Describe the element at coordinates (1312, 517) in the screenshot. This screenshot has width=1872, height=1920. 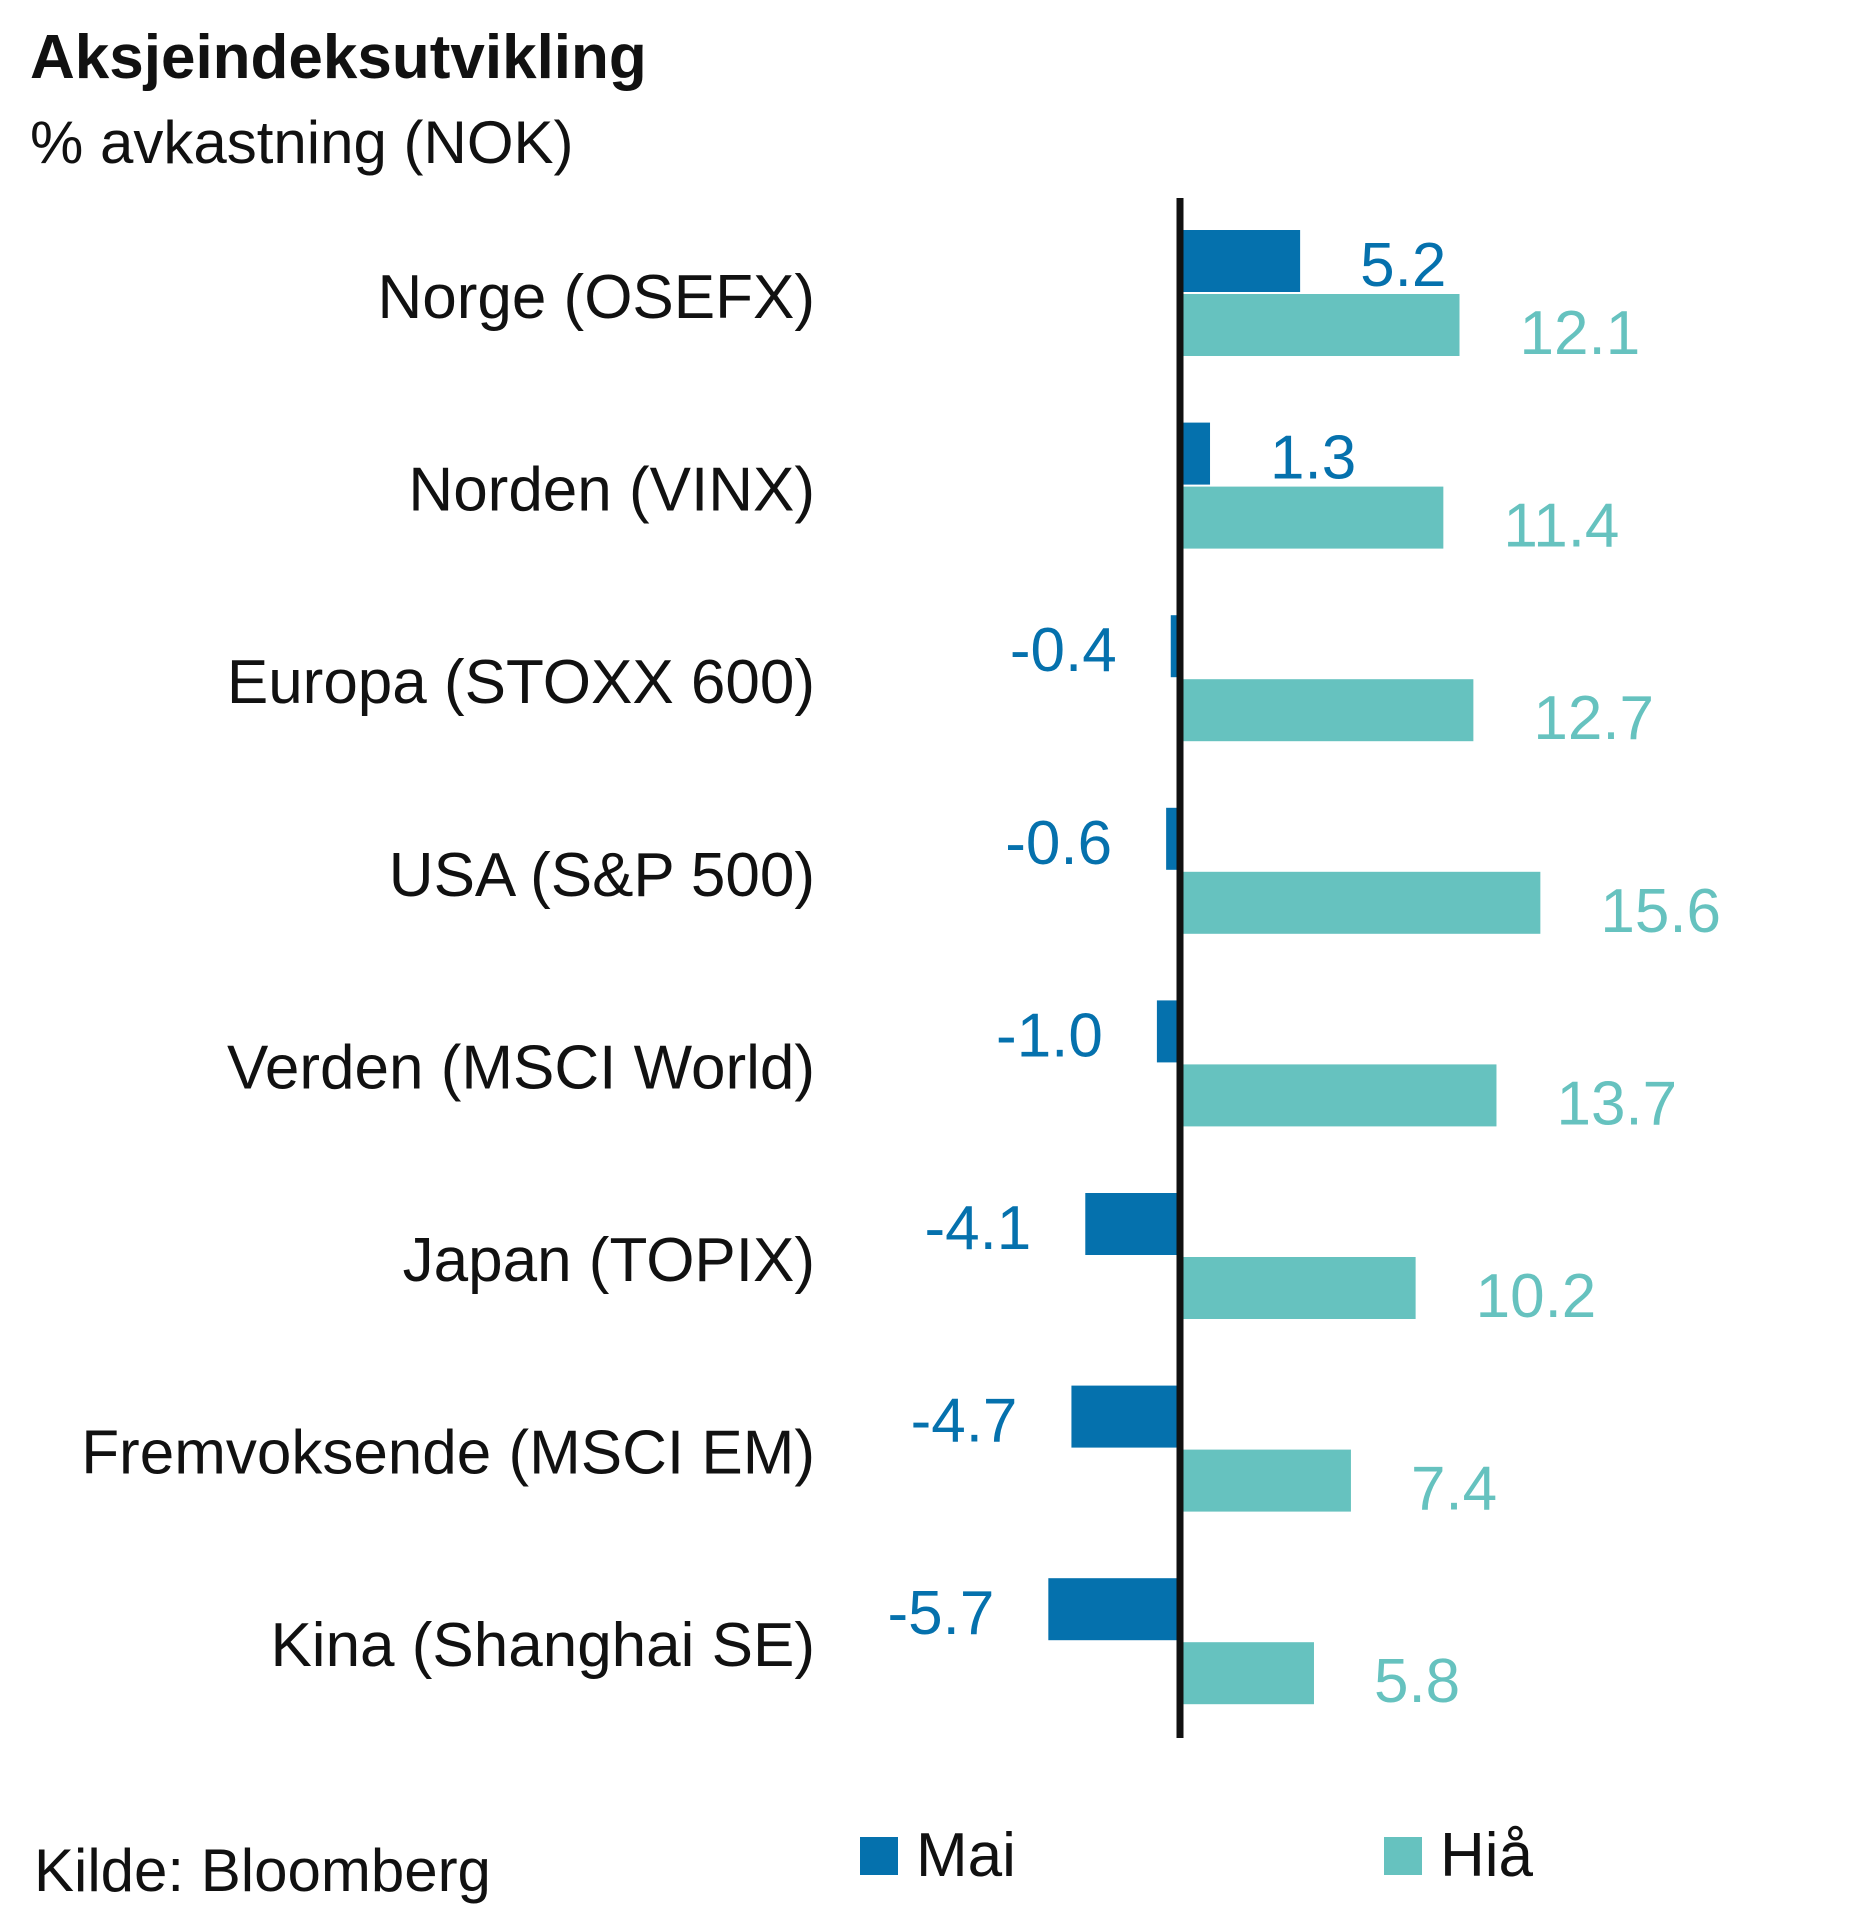
I see `bar-hia-norden-vinx` at that location.